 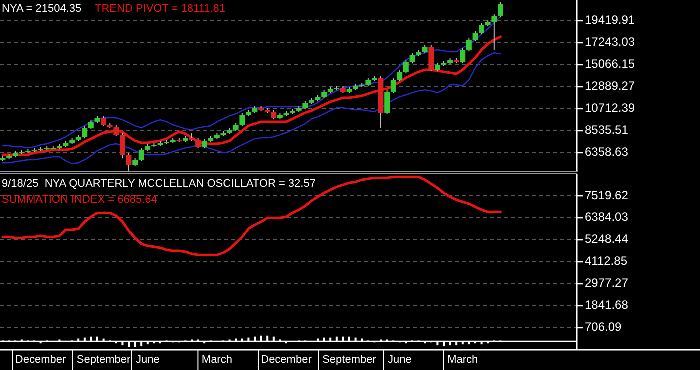 What do you see at coordinates (159, 184) in the screenshot?
I see `chart-title: 9/18/25 NYA QUARTERLY MCCLELLAN OSCILLATOR = 32.57` at bounding box center [159, 184].